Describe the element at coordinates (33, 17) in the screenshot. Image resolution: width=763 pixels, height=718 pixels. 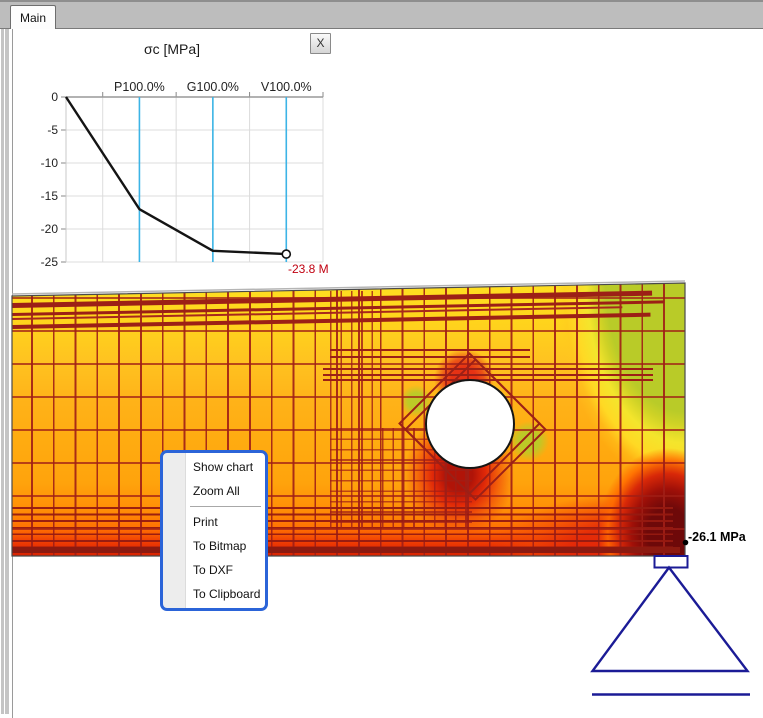
I see `tab-main: Main` at that location.